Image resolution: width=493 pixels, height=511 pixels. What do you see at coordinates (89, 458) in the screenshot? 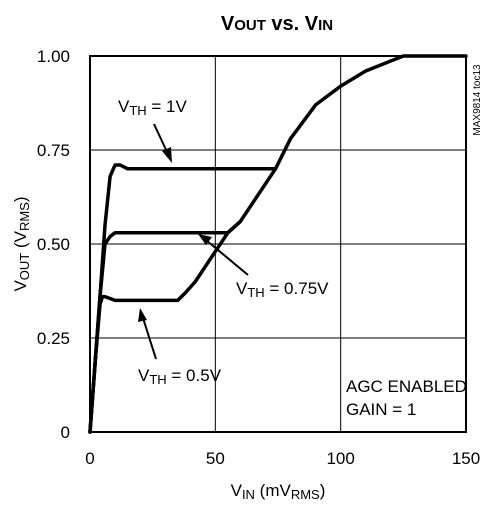
I see `x-tick-label-0: 0` at bounding box center [89, 458].